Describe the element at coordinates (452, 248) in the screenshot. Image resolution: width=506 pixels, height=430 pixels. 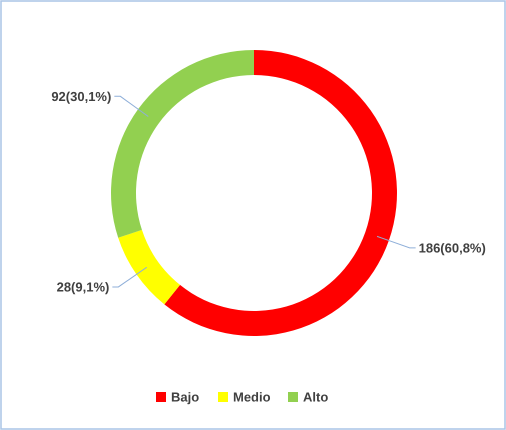
I see `data-label: 186(60,8%)` at that location.